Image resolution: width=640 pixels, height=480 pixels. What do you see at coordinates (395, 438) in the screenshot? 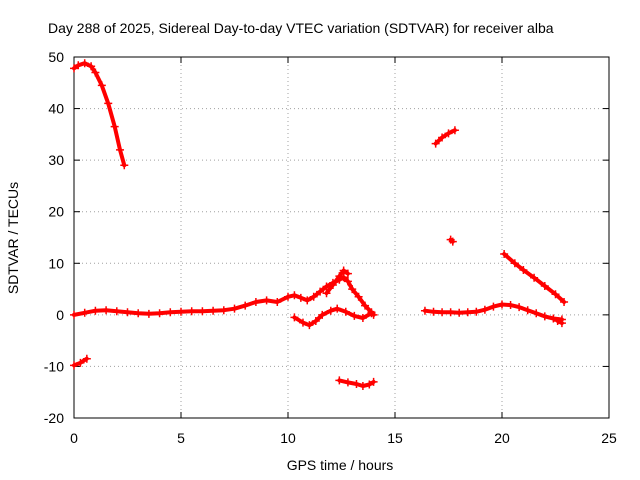
I see `x-tick-label: 15` at bounding box center [395, 438].